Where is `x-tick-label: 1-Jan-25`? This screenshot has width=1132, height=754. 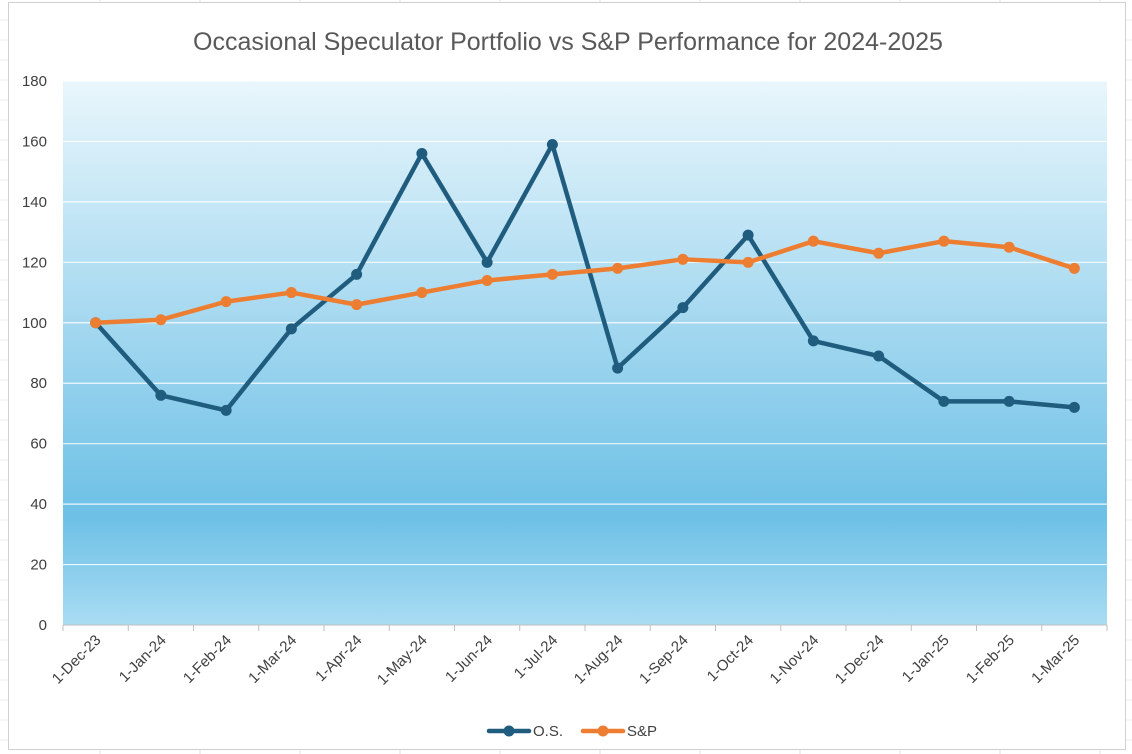
x-tick-label: 1-Jan-25 is located at coordinates (926, 659).